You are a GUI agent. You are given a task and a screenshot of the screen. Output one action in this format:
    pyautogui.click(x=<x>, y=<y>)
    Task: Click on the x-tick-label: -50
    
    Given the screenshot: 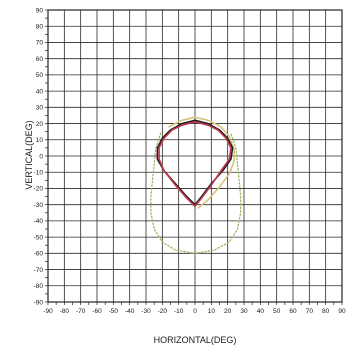 What is the action you would take?
    pyautogui.click(x=114, y=311)
    